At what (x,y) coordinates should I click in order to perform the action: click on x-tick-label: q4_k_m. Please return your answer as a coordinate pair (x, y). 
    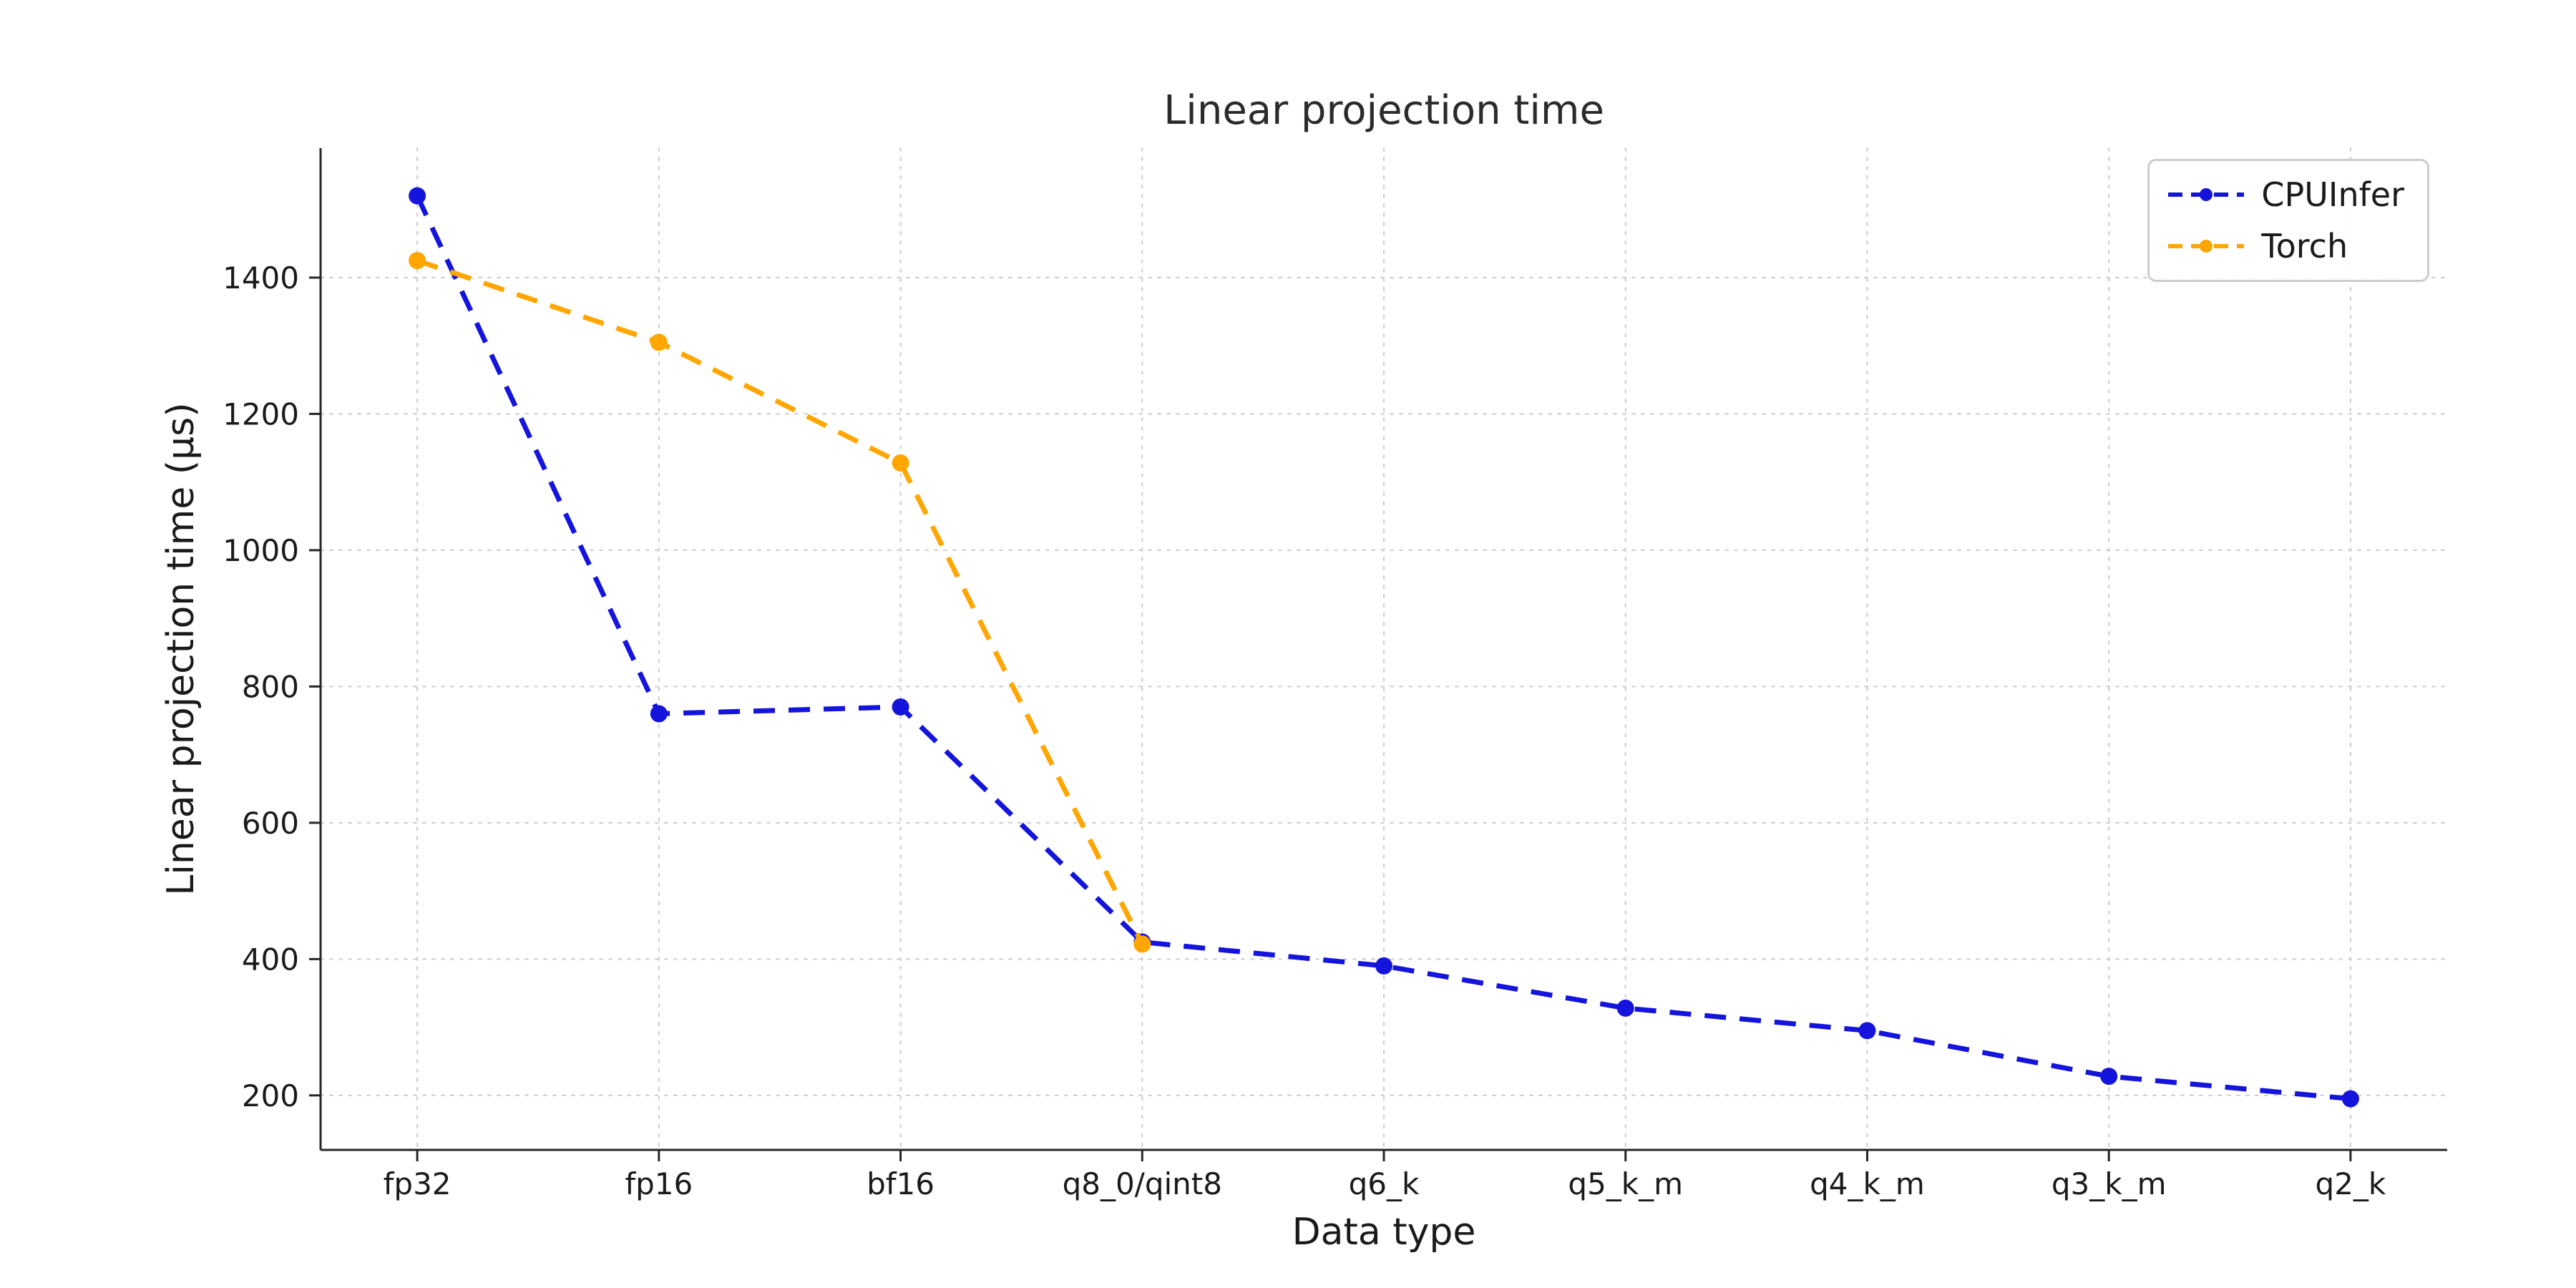
    Looking at the image, I should click on (1867, 1183).